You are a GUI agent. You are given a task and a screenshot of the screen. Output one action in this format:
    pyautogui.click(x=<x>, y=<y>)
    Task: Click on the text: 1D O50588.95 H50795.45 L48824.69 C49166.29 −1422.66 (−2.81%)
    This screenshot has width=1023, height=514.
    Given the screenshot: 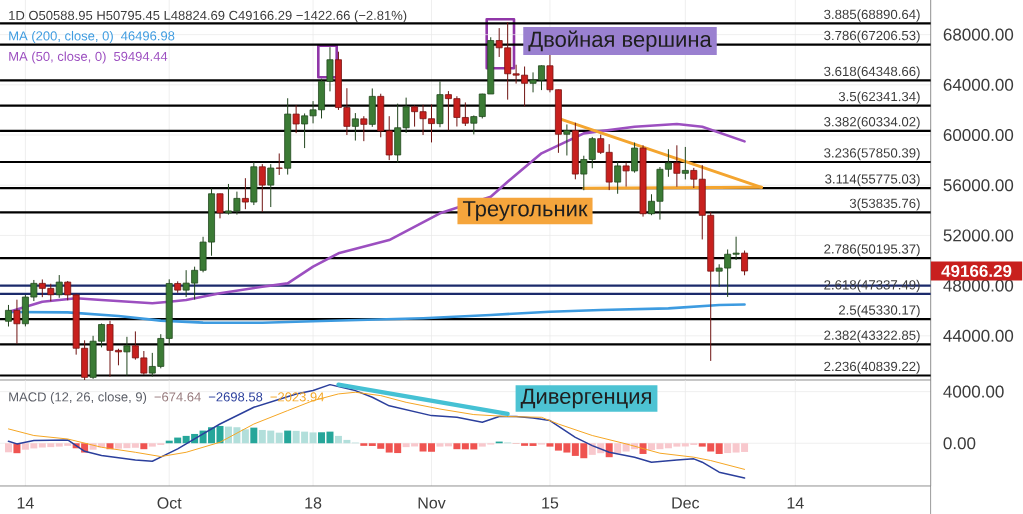 What is the action you would take?
    pyautogui.click(x=208, y=16)
    